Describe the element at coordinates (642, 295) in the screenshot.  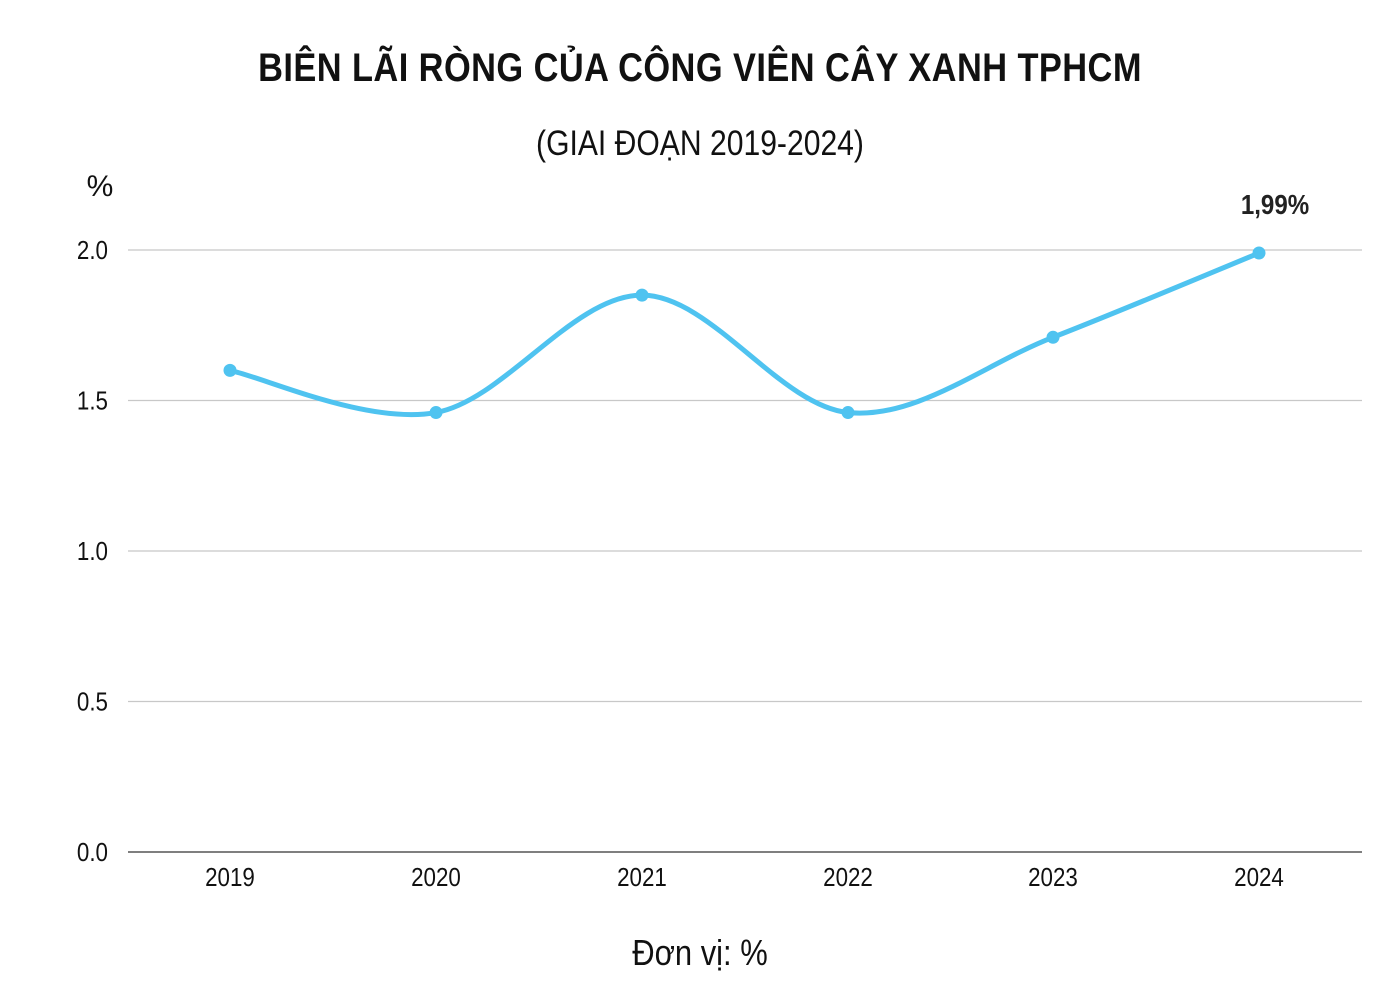
I see `data-point-2021` at that location.